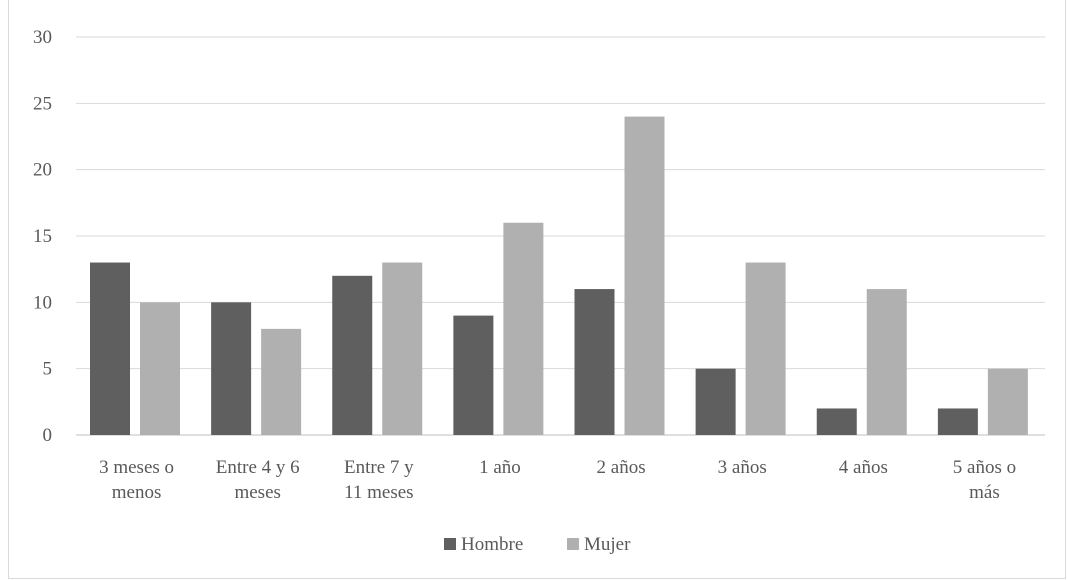 The image size is (1067, 580). Describe the element at coordinates (492, 544) in the screenshot. I see `legend-label: Hombre` at that location.